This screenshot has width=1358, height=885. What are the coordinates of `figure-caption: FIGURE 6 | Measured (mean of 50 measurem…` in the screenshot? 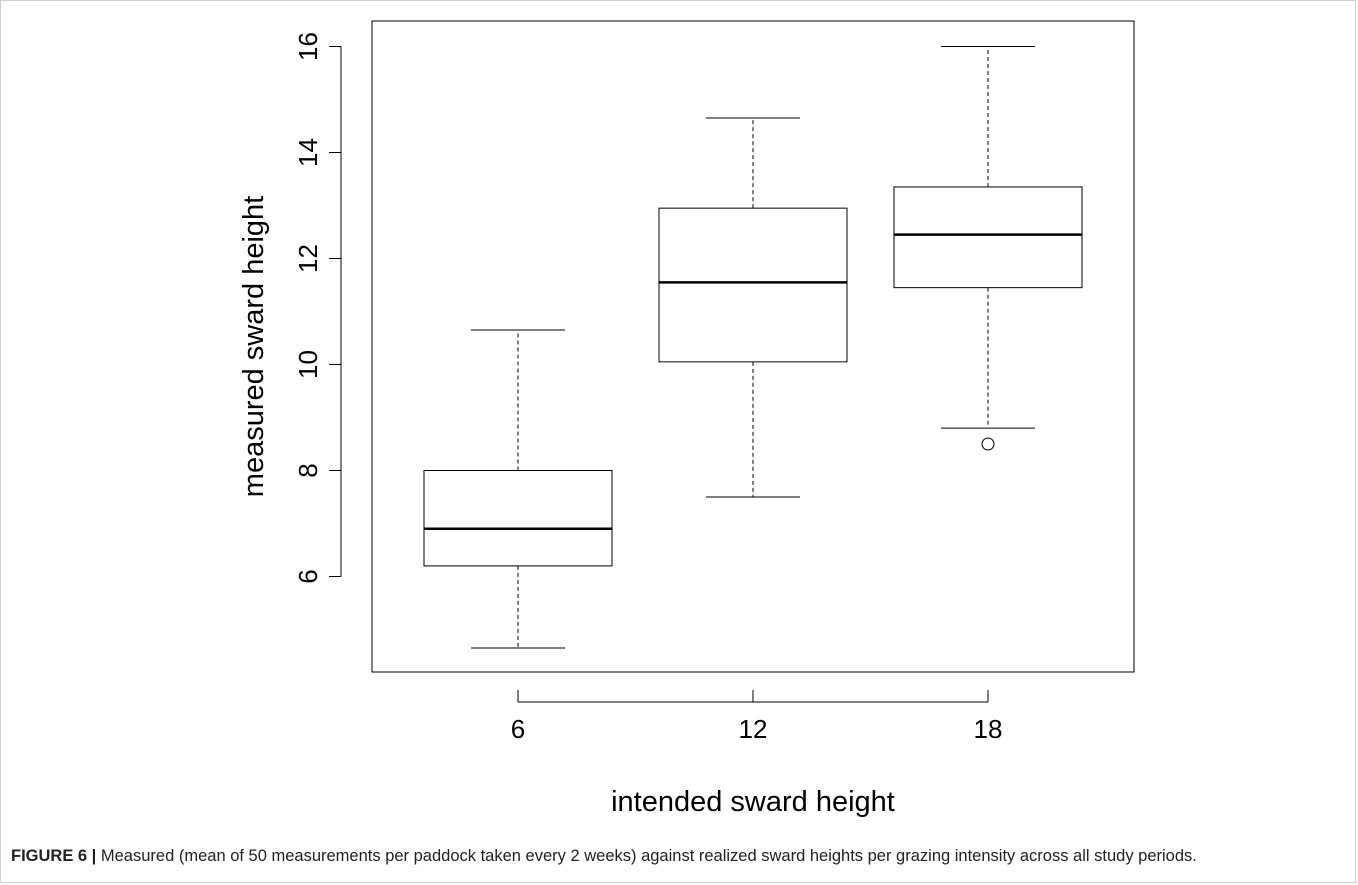 It's located at (681, 856).